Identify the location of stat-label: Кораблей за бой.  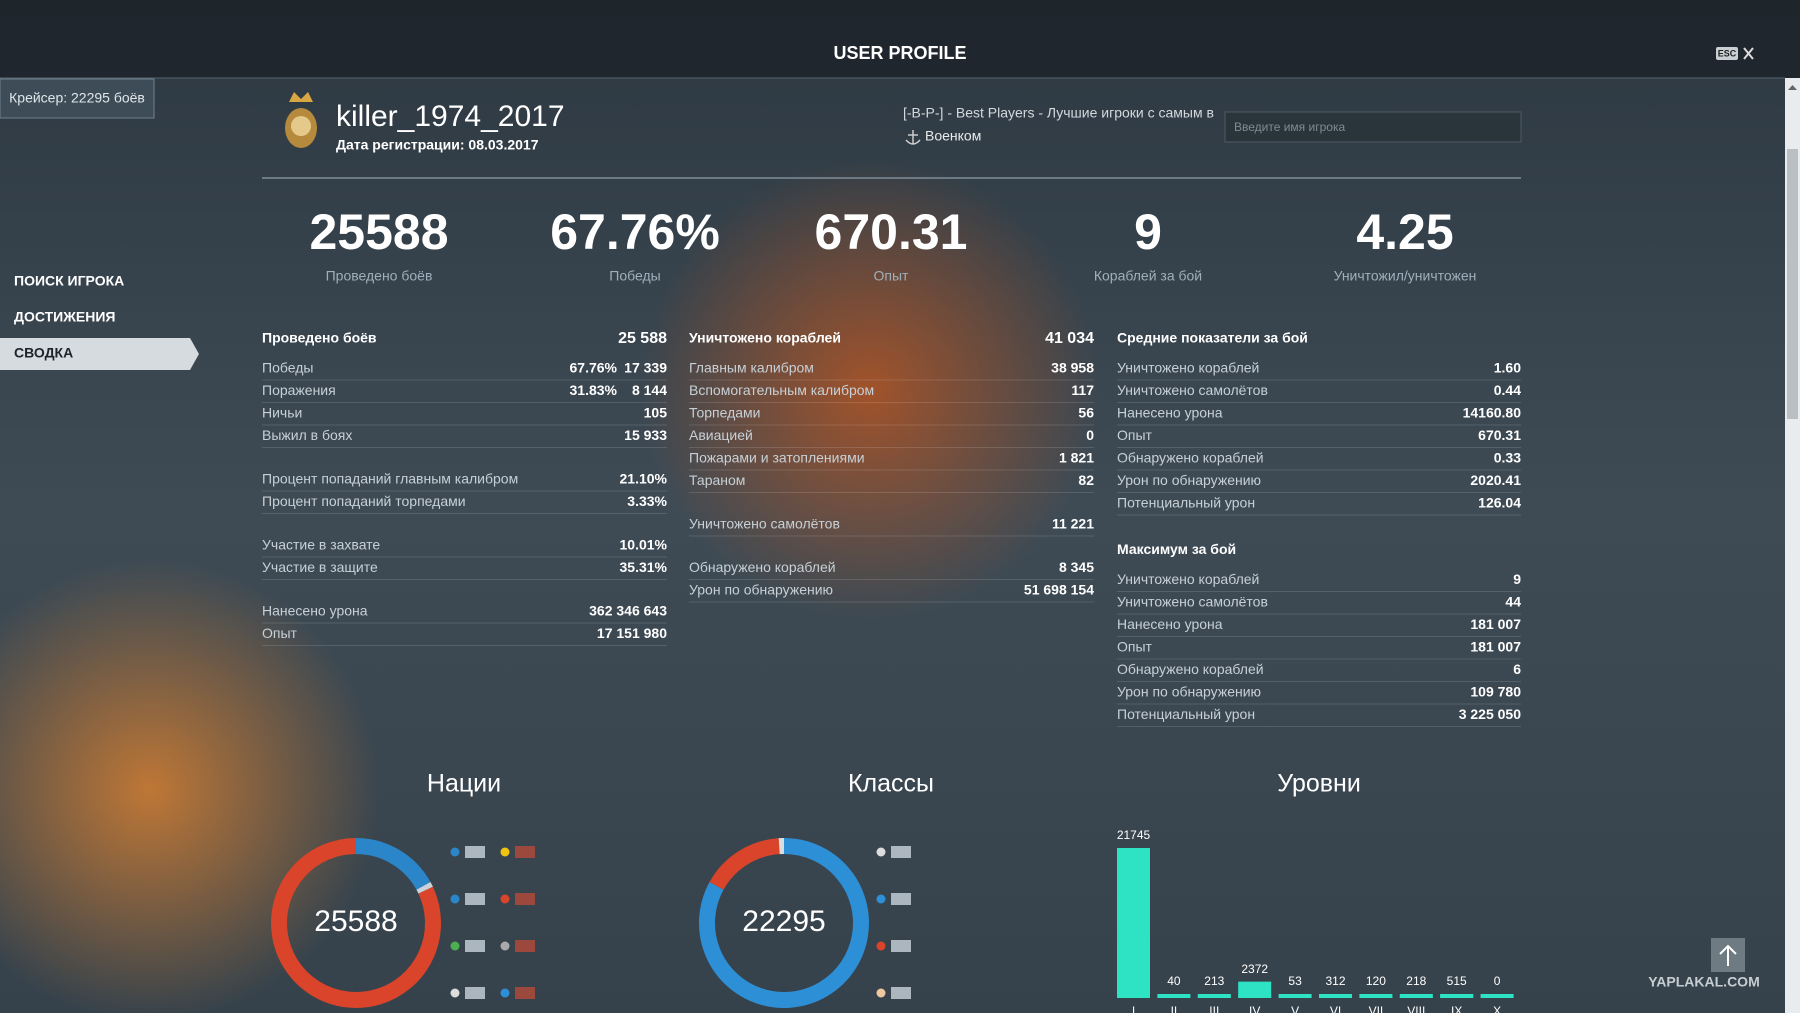
(1148, 276).